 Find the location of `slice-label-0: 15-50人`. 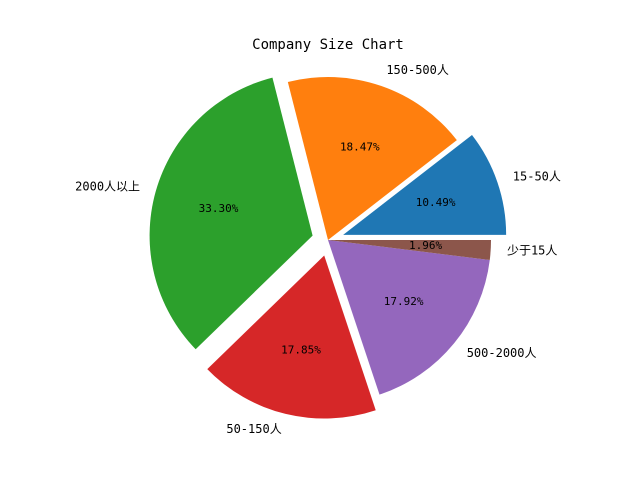

slice-label-0: 15-50人 is located at coordinates (537, 176).